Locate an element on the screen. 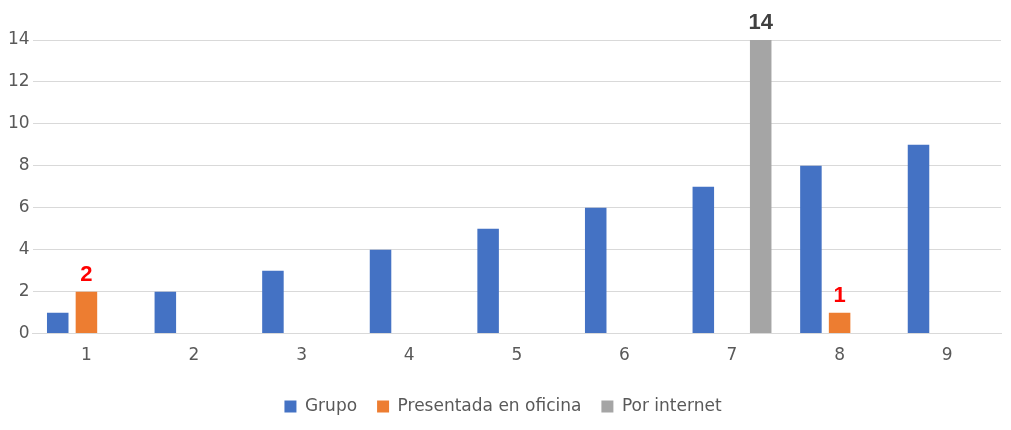 The width and height of the screenshot is (1011, 430). data-label: 1 is located at coordinates (839, 294).